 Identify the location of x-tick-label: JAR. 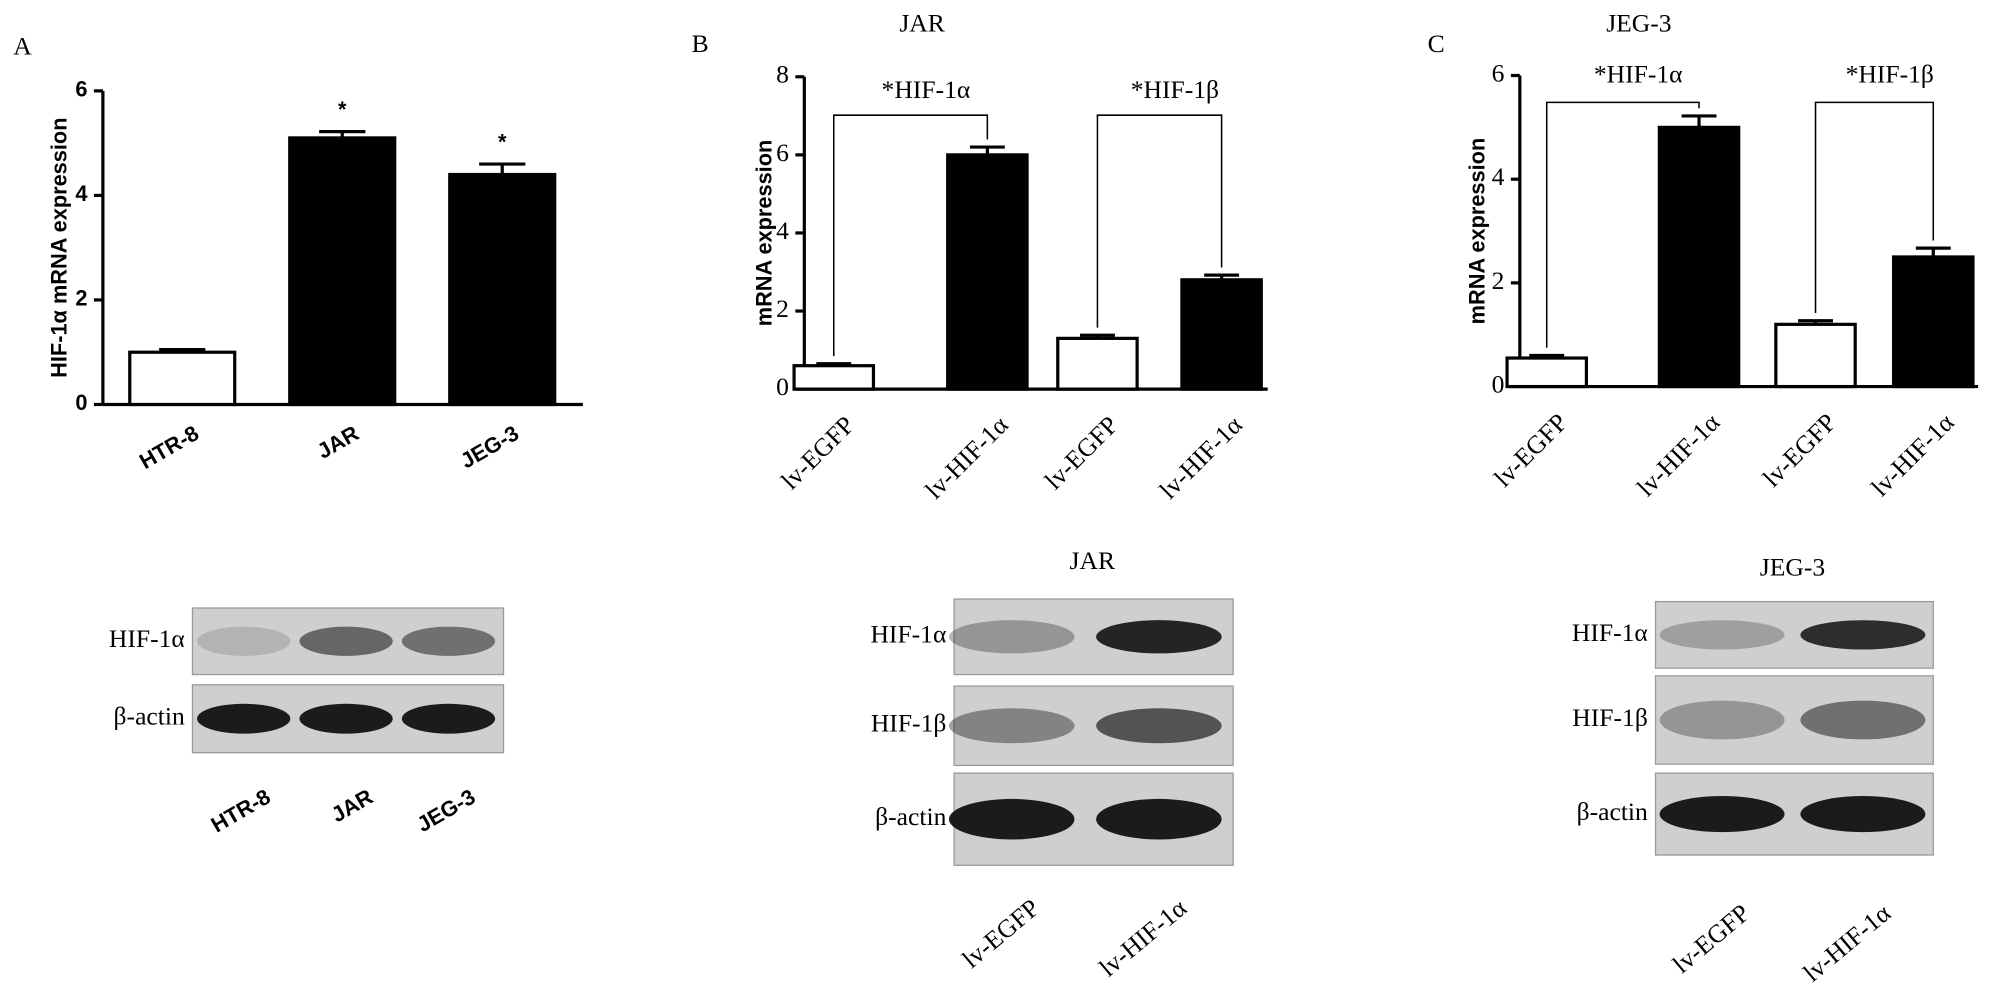
(338, 442).